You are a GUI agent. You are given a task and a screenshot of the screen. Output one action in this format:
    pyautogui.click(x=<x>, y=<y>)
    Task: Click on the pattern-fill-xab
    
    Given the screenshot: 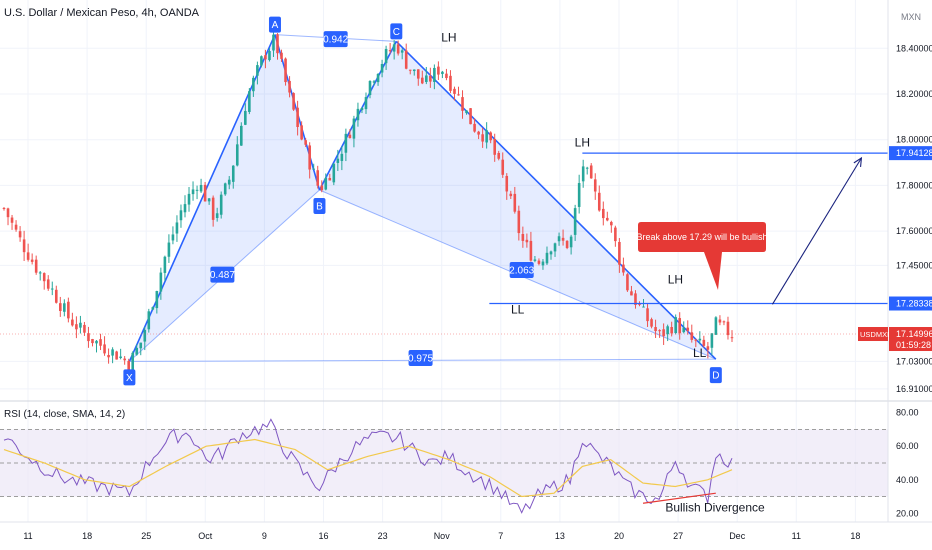 What is the action you would take?
    pyautogui.click(x=224, y=198)
    